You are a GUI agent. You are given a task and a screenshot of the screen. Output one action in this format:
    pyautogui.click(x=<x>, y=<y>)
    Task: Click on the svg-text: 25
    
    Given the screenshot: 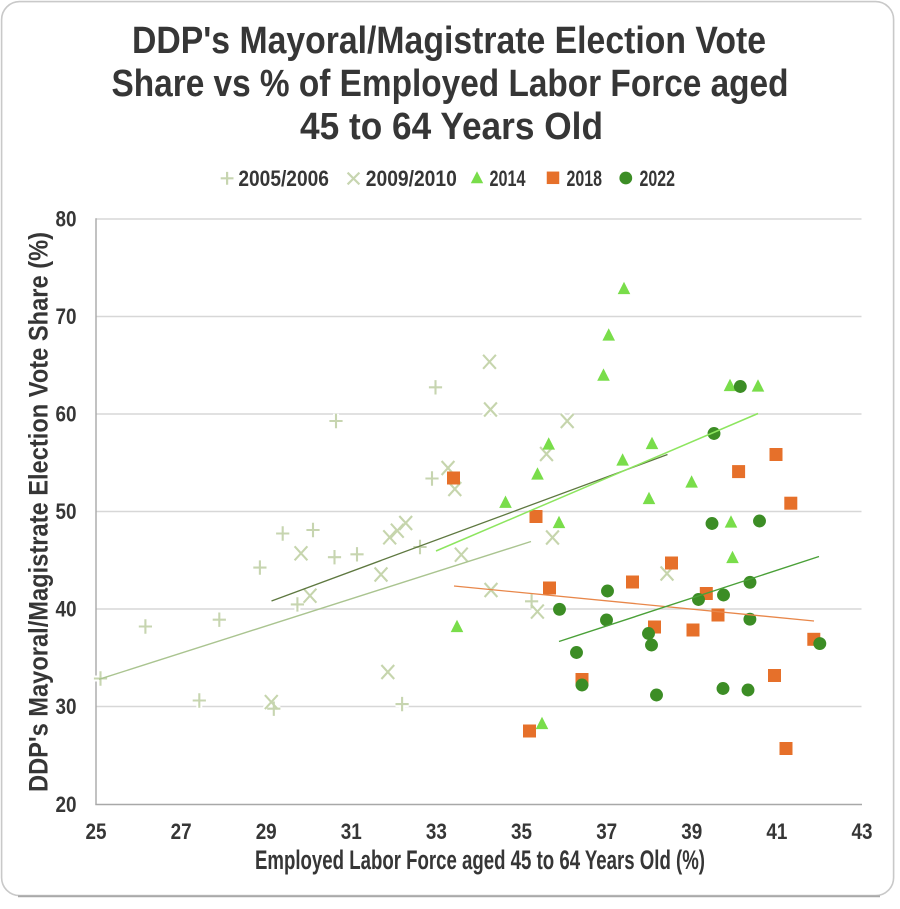 What is the action you would take?
    pyautogui.click(x=96, y=831)
    